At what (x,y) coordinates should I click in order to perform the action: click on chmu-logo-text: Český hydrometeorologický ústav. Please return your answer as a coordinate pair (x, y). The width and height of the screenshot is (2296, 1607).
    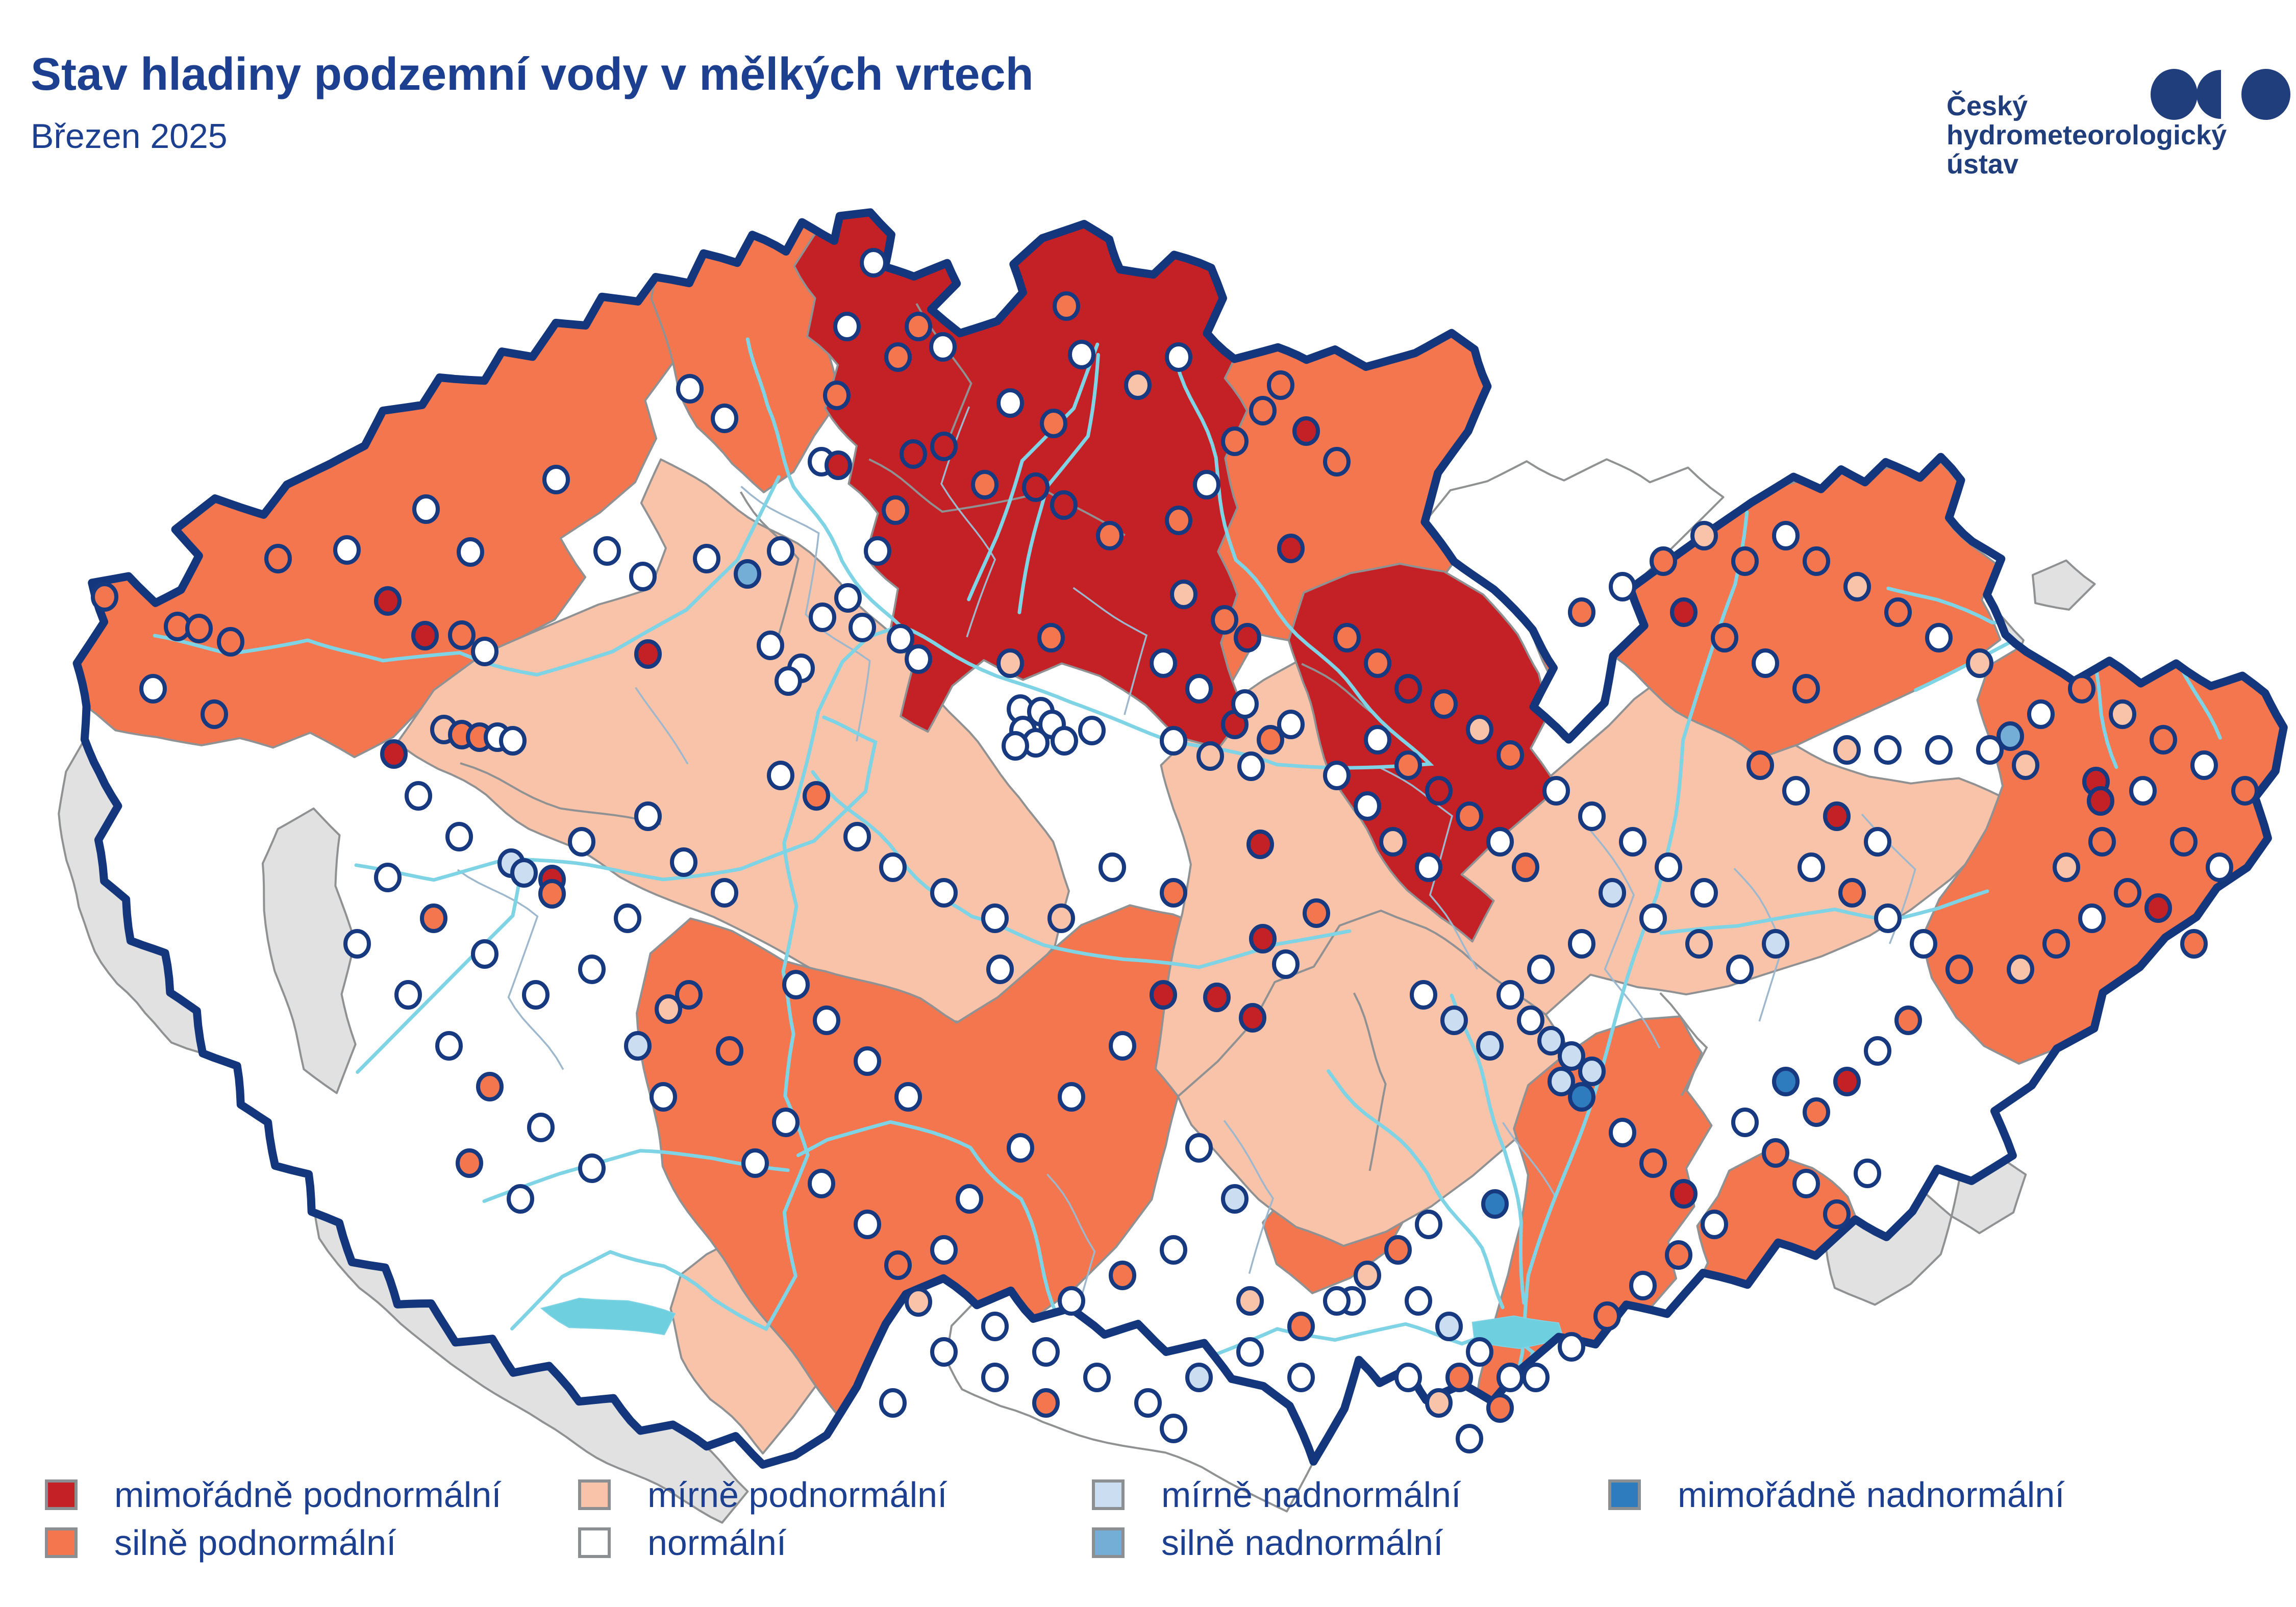
    Looking at the image, I should click on (2086, 135).